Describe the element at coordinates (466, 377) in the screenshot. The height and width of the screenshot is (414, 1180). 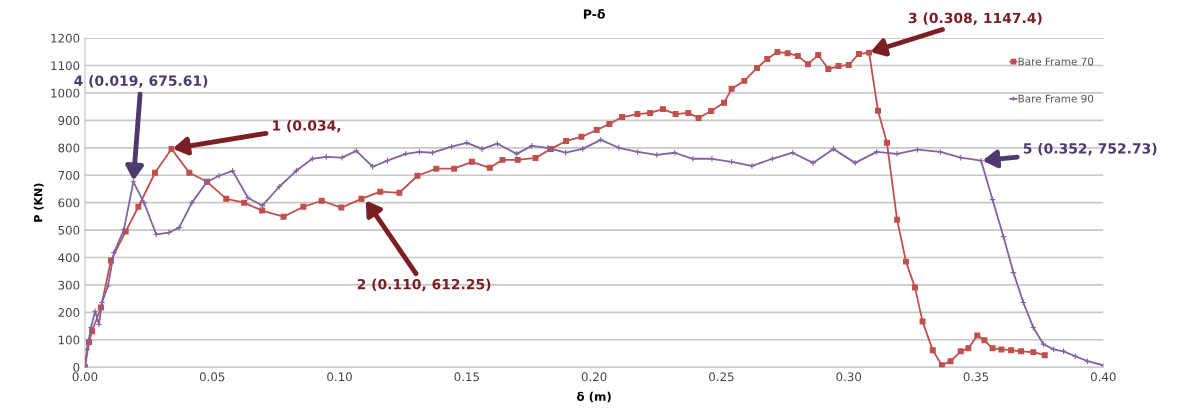
I see `x-tick-label: 0.15` at that location.